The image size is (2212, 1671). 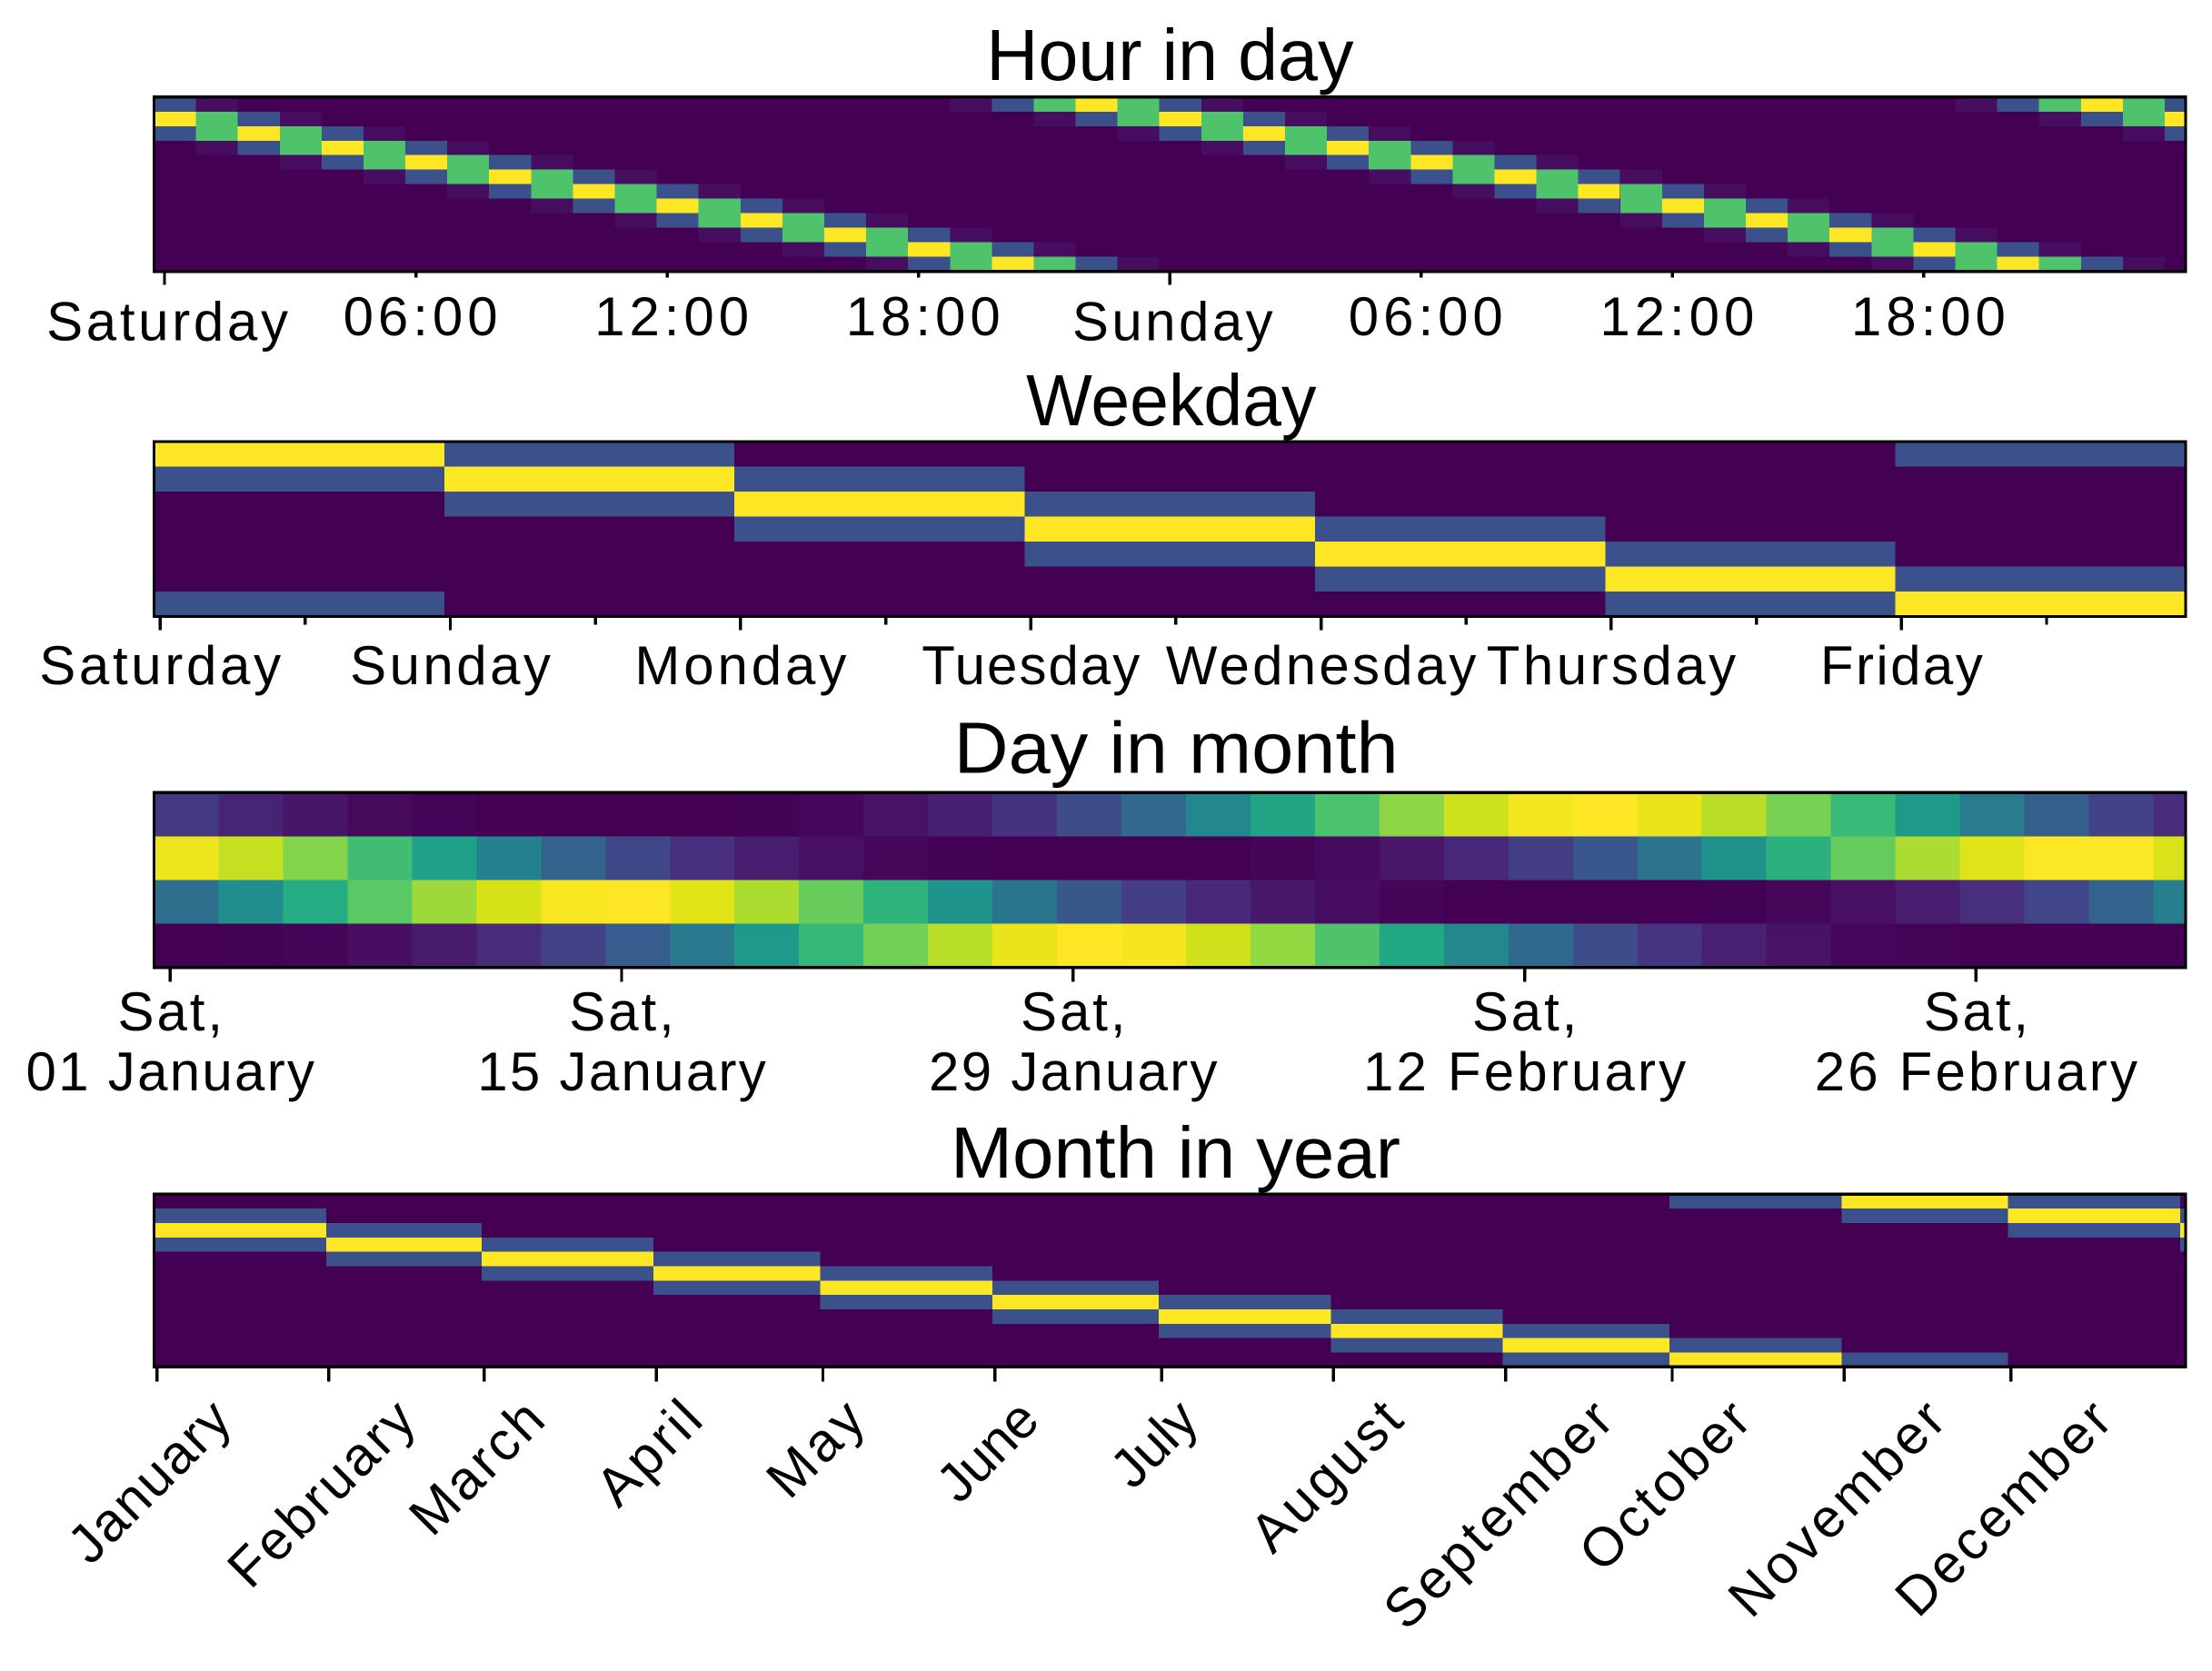 What do you see at coordinates (1611, 666) in the screenshot?
I see `svg-text: Thursday` at bounding box center [1611, 666].